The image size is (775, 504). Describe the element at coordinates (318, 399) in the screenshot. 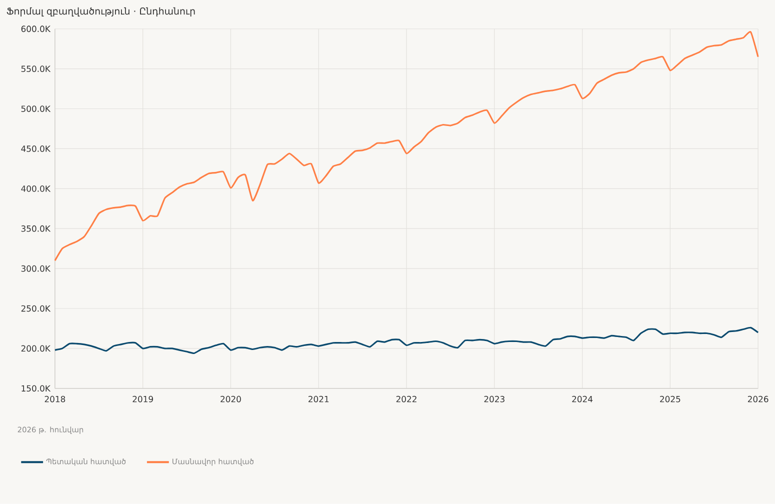

I see `x-tick-label: 2021` at that location.